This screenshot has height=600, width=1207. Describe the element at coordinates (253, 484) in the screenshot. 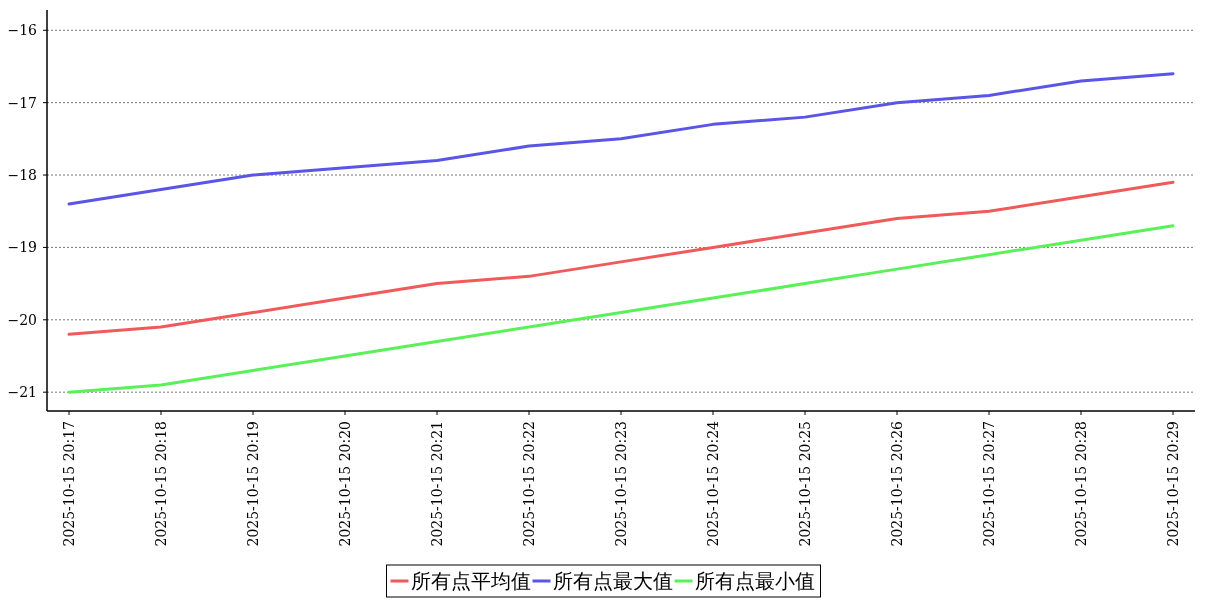

I see `x-tick-label: 2025-10-15 20:19` at that location.